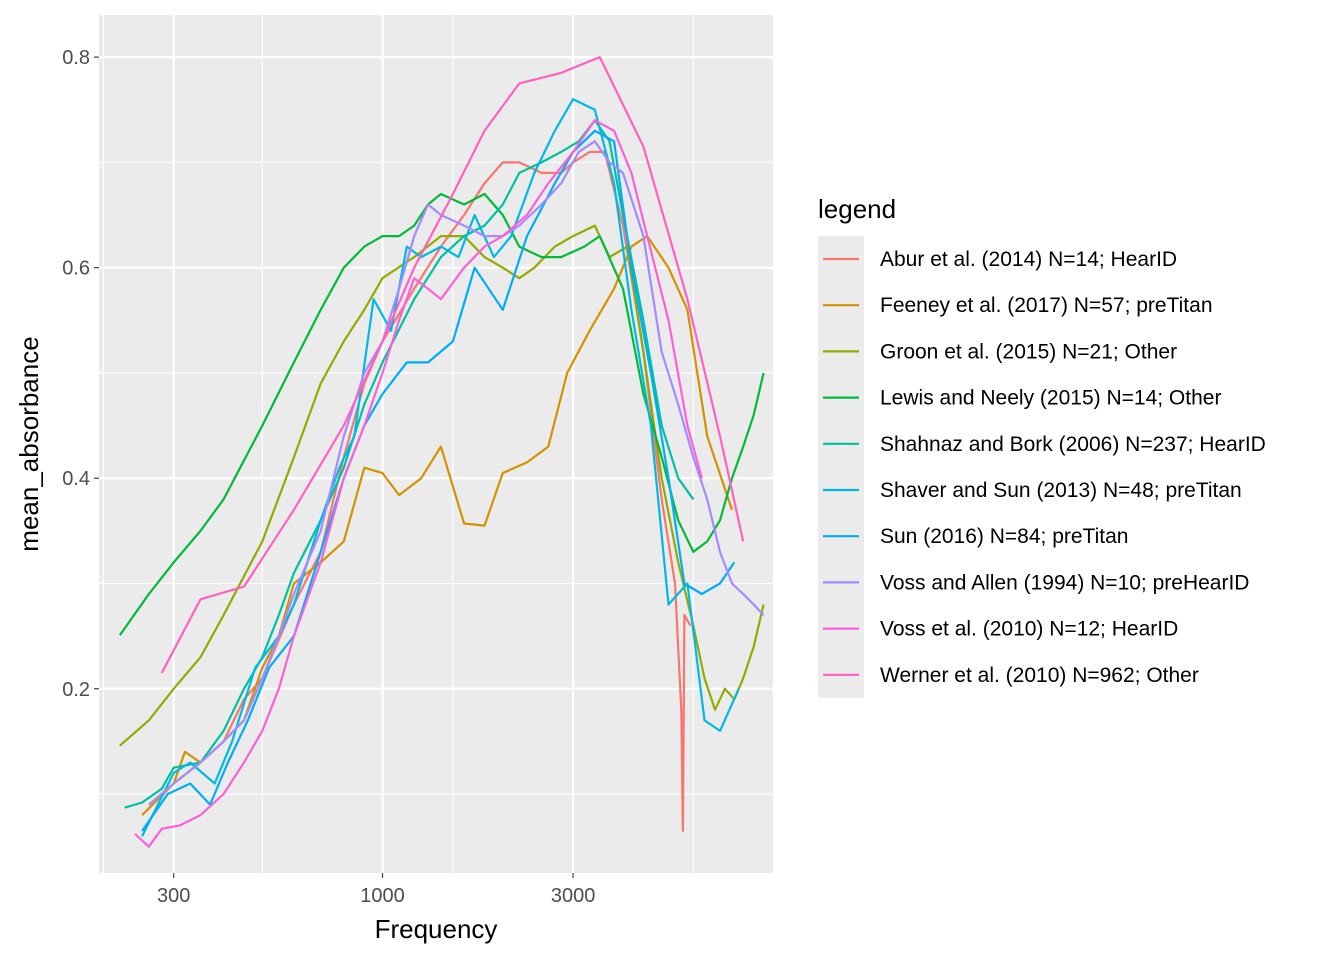  Describe the element at coordinates (173, 896) in the screenshot. I see `x-tick-label: 300` at that location.